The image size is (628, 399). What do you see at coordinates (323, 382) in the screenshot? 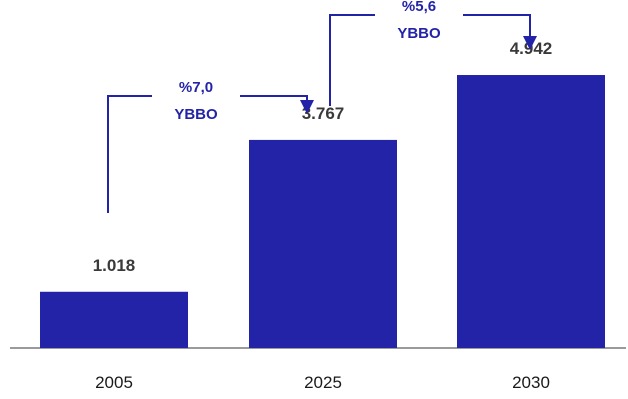
I see `x-tick-2025: 2025` at bounding box center [323, 382].